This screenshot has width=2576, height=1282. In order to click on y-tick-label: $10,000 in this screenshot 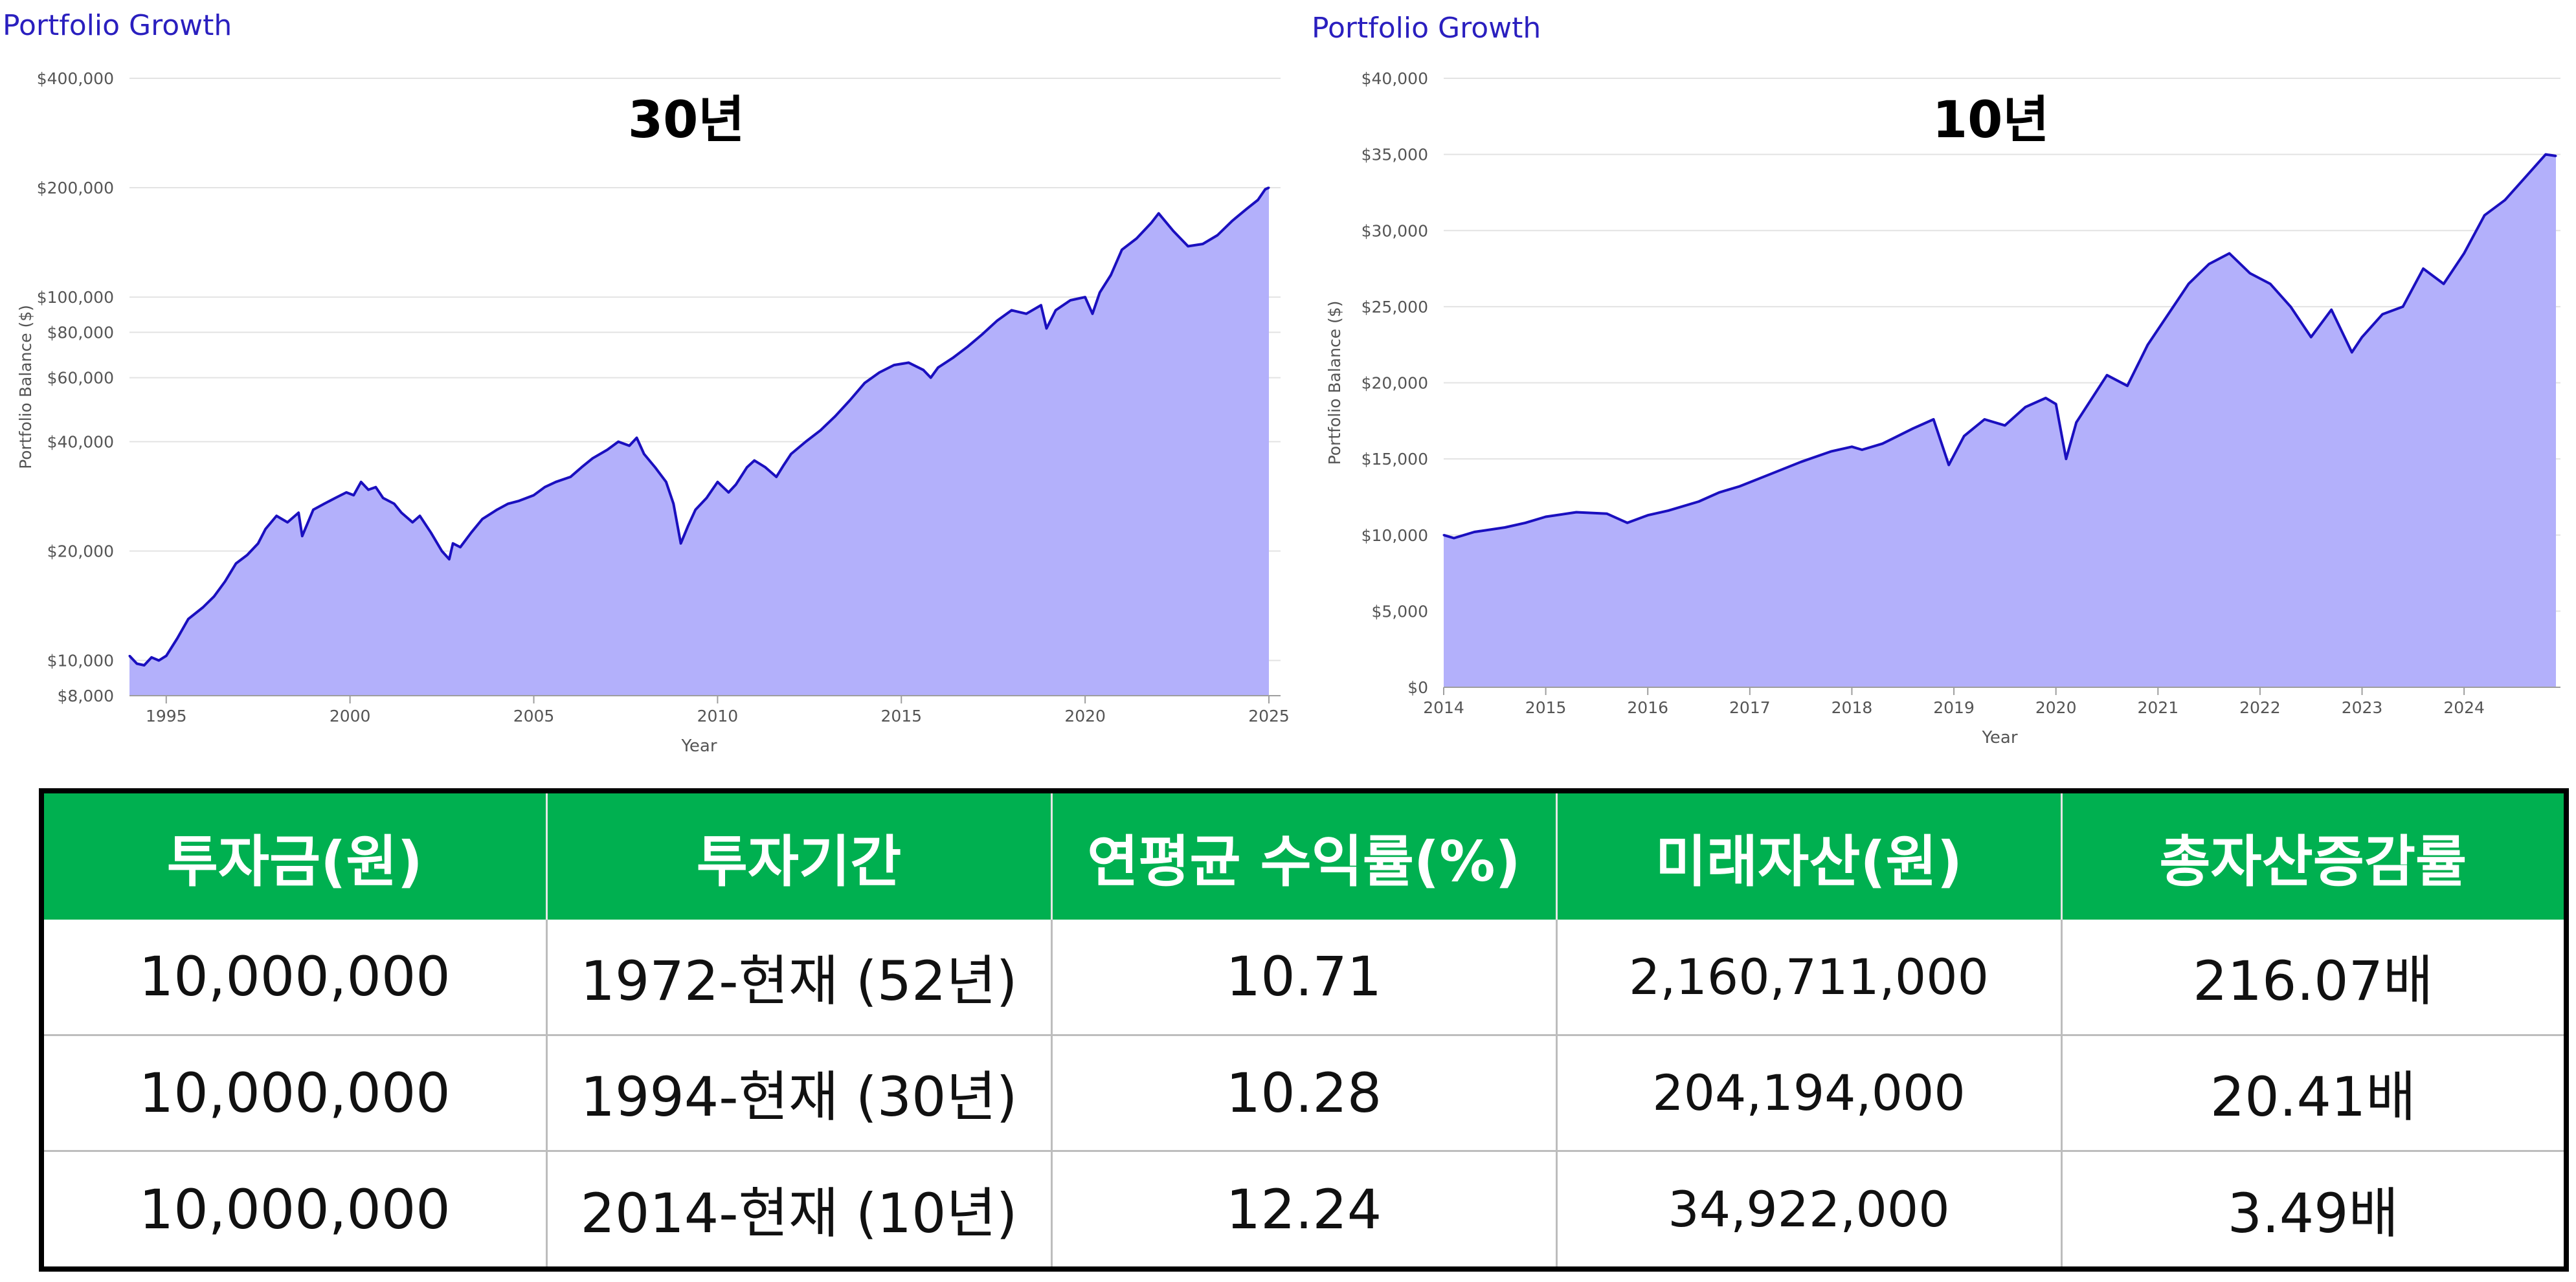, I will do `click(1394, 535)`.